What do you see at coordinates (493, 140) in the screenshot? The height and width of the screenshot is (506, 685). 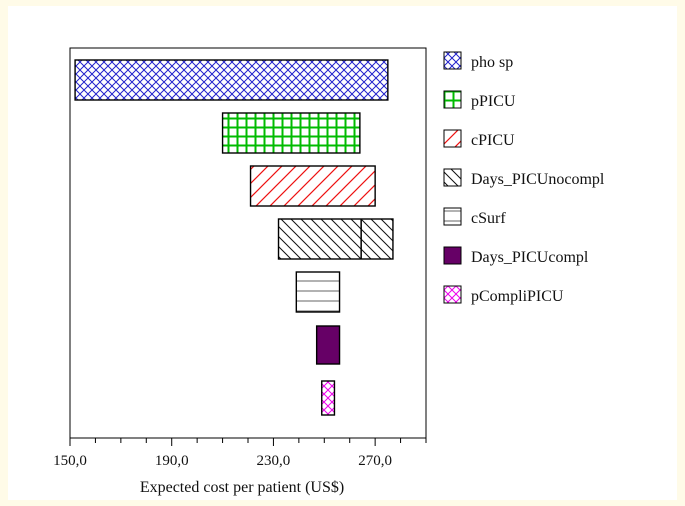 I see `legend-label-cpicu: cPICU` at bounding box center [493, 140].